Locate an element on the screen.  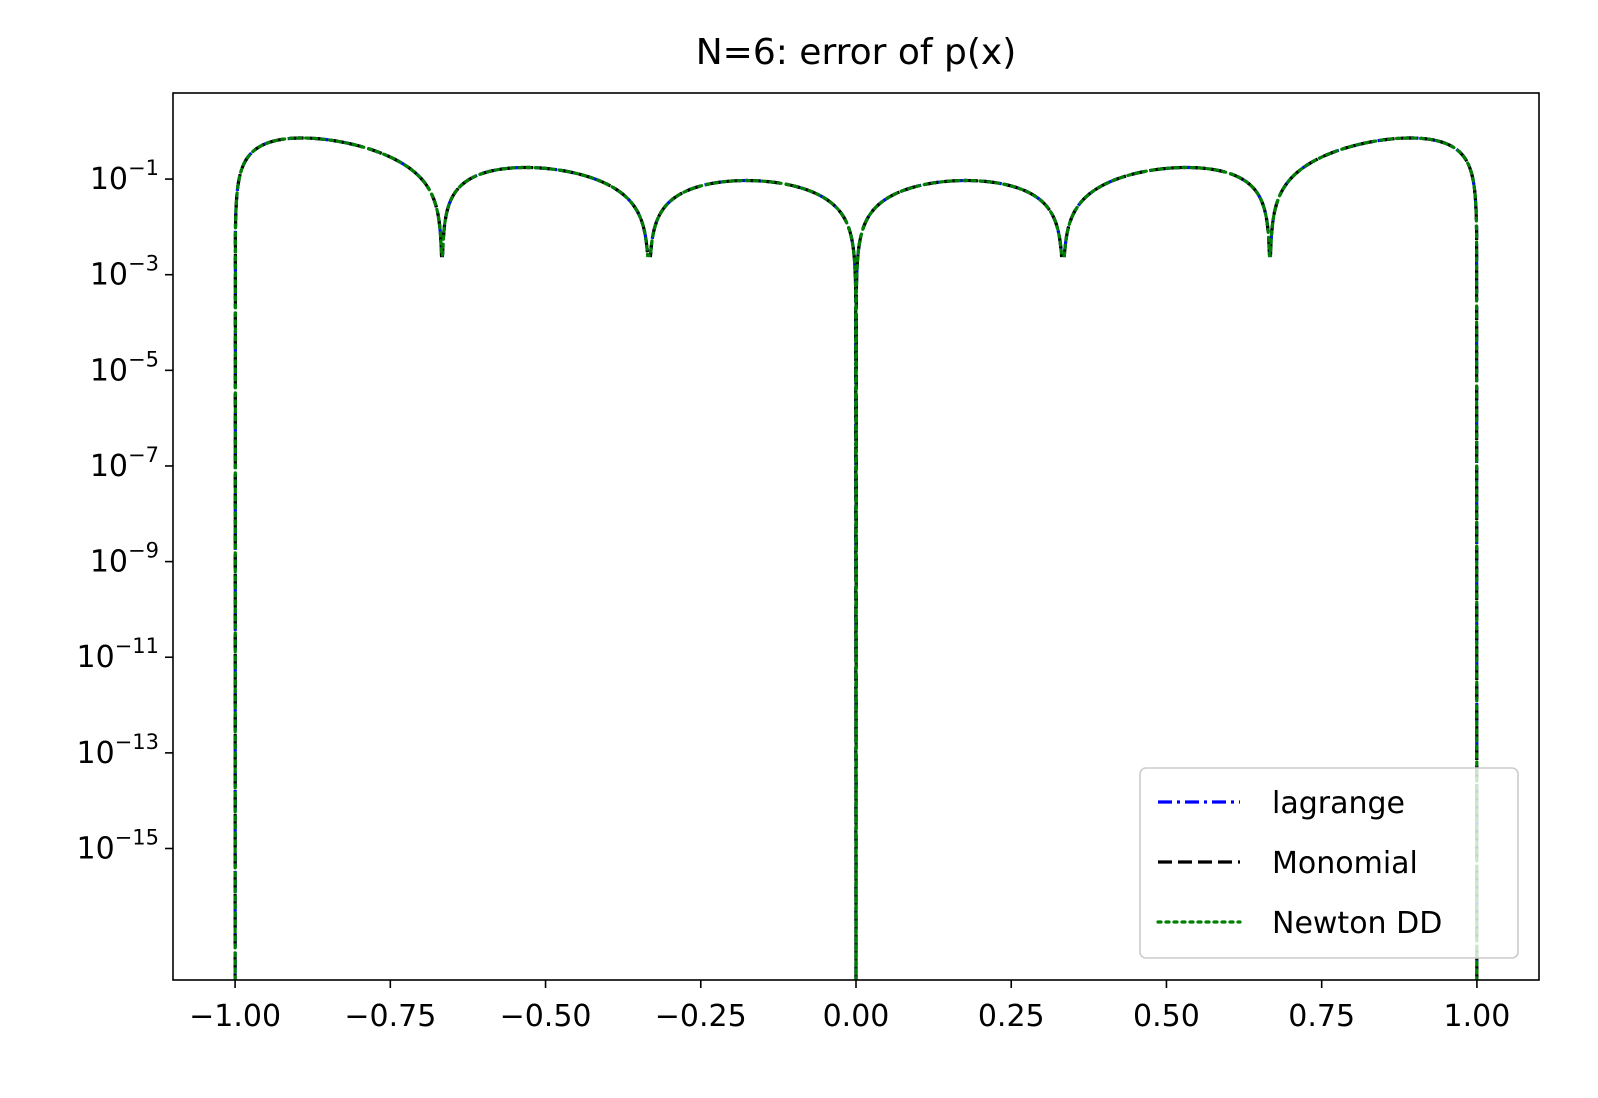
x-tick-label: 0.75 is located at coordinates (1321, 1016).